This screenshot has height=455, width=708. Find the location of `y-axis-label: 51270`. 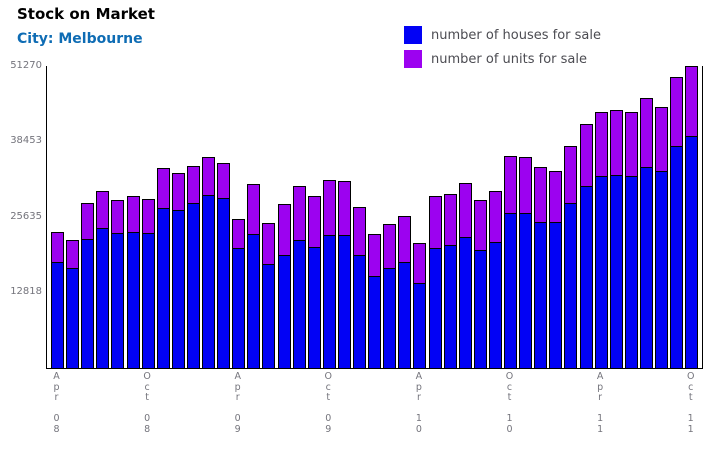

y-axis-label: 51270 is located at coordinates (26, 65).